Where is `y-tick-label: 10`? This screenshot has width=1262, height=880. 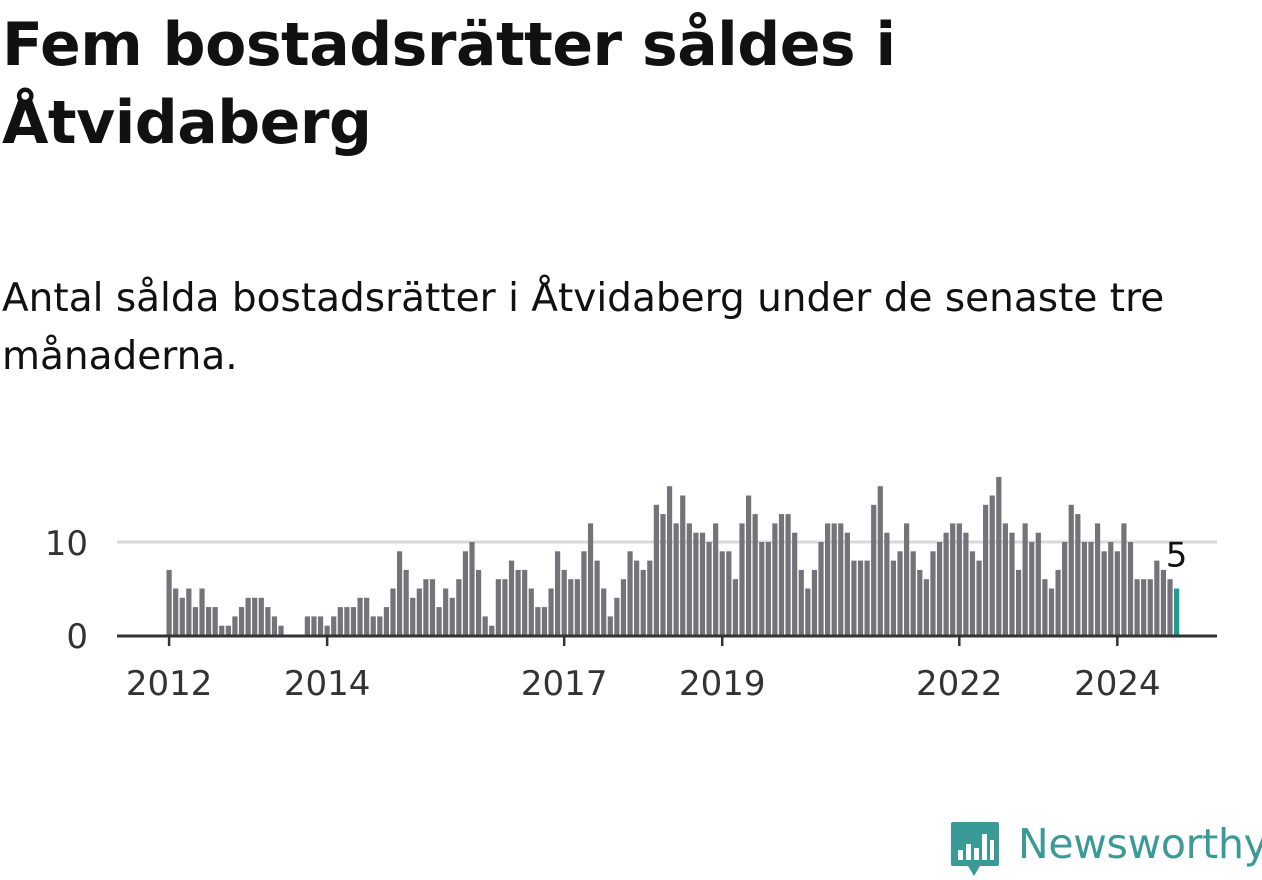 y-tick-label: 10 is located at coordinates (66, 544).